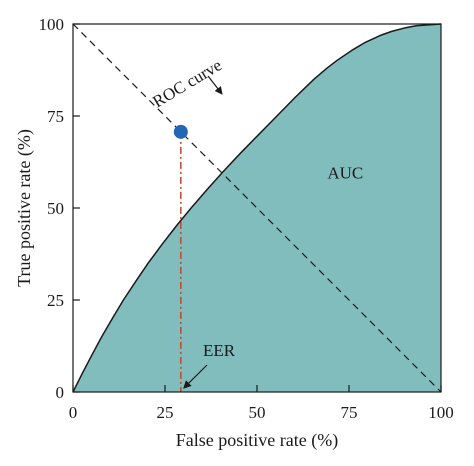  Describe the element at coordinates (55, 300) in the screenshot. I see `y-tick-label: 25` at that location.